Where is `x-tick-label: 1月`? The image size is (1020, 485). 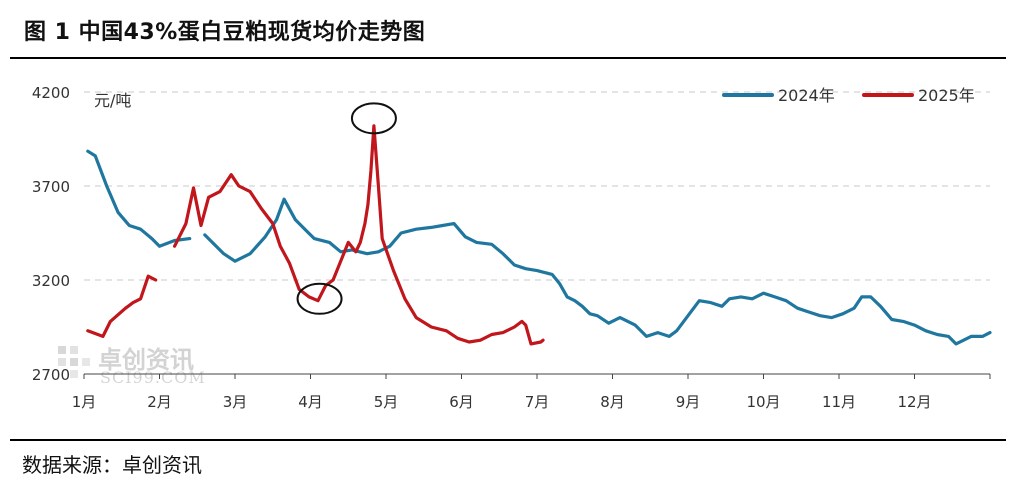 x-tick-label: 1月 is located at coordinates (84, 402).